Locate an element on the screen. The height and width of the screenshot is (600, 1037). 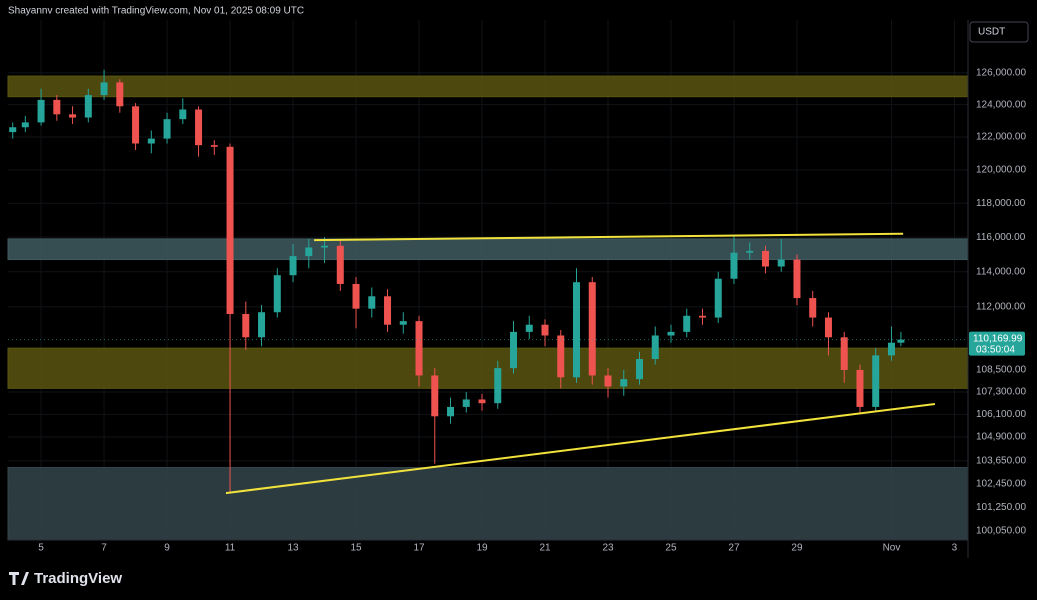
y-tick-label: 104,900.00 is located at coordinates (1001, 437).